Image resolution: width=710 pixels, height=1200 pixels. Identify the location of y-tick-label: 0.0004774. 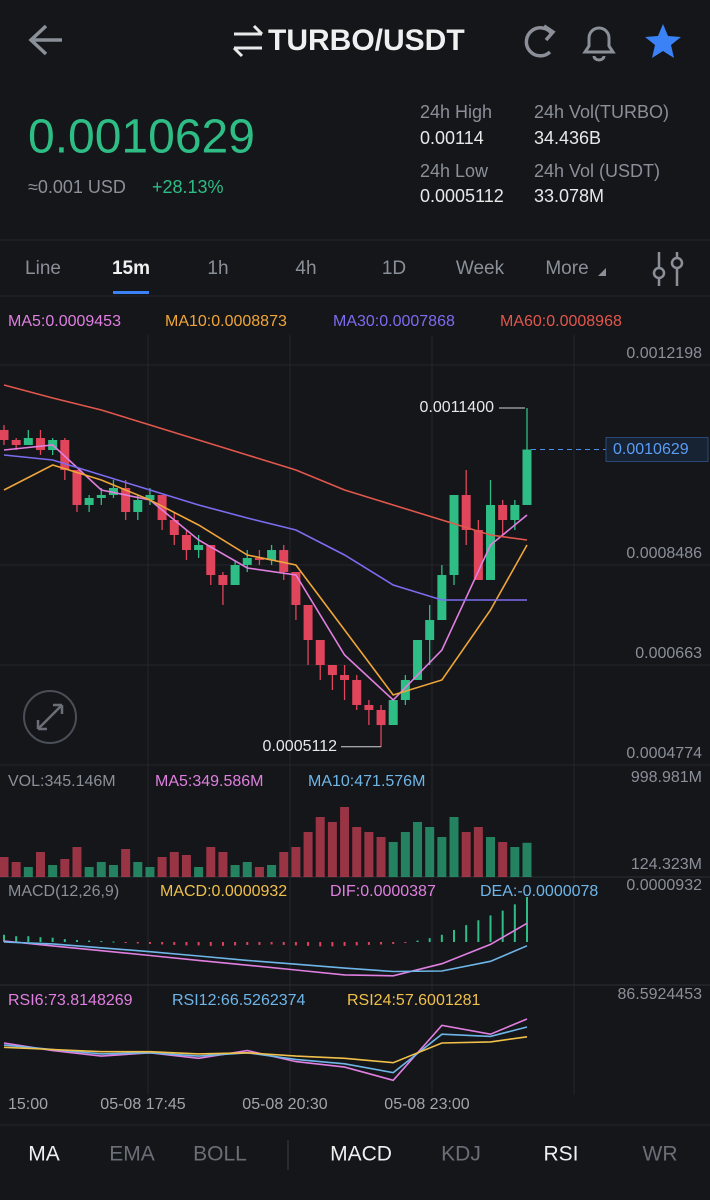
(664, 753).